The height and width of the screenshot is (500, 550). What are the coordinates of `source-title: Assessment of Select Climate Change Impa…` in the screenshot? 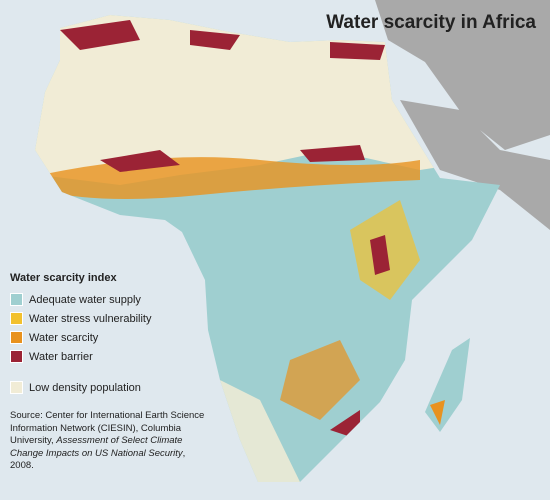 It's located at (96, 447).